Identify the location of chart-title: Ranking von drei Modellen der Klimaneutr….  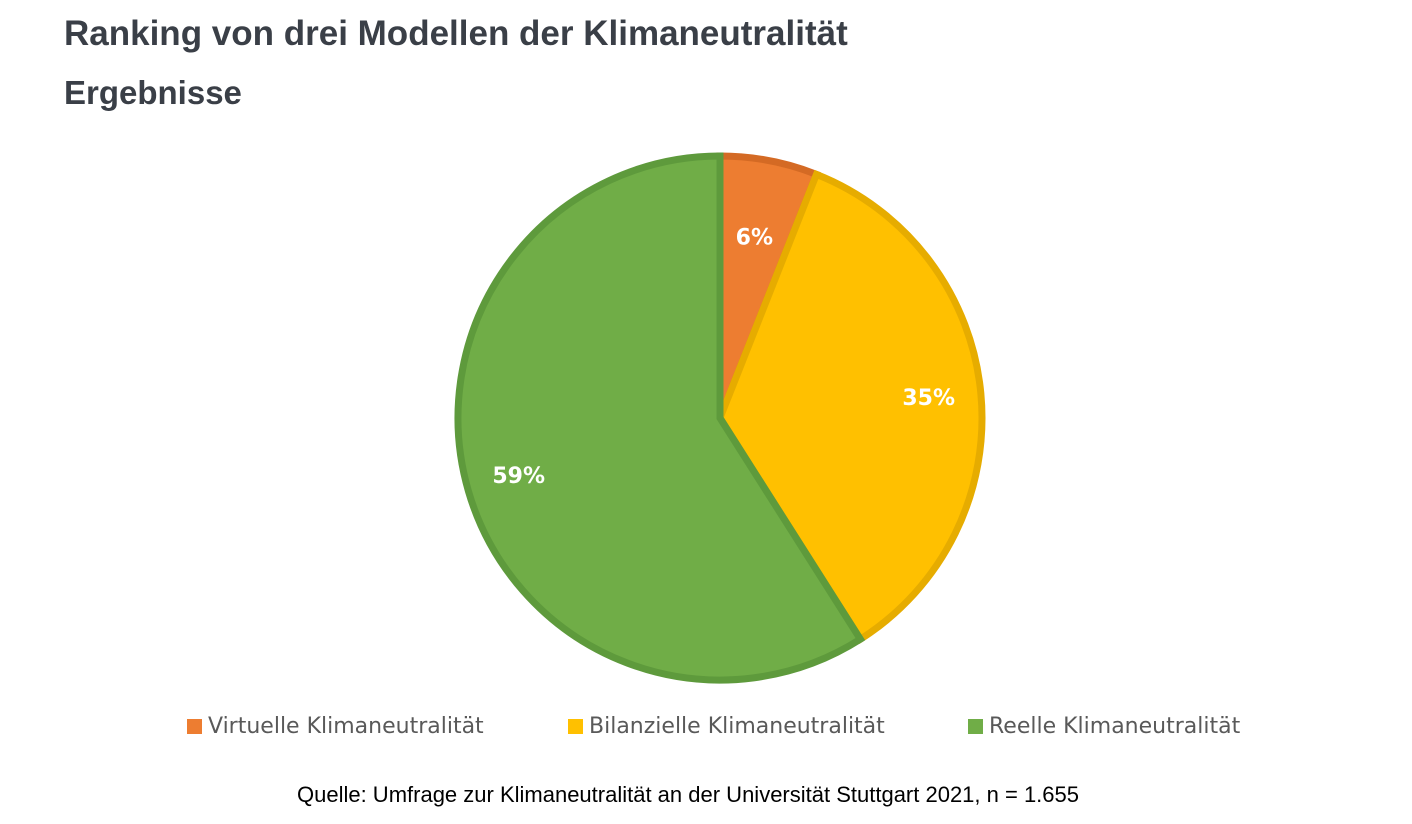
(456, 33).